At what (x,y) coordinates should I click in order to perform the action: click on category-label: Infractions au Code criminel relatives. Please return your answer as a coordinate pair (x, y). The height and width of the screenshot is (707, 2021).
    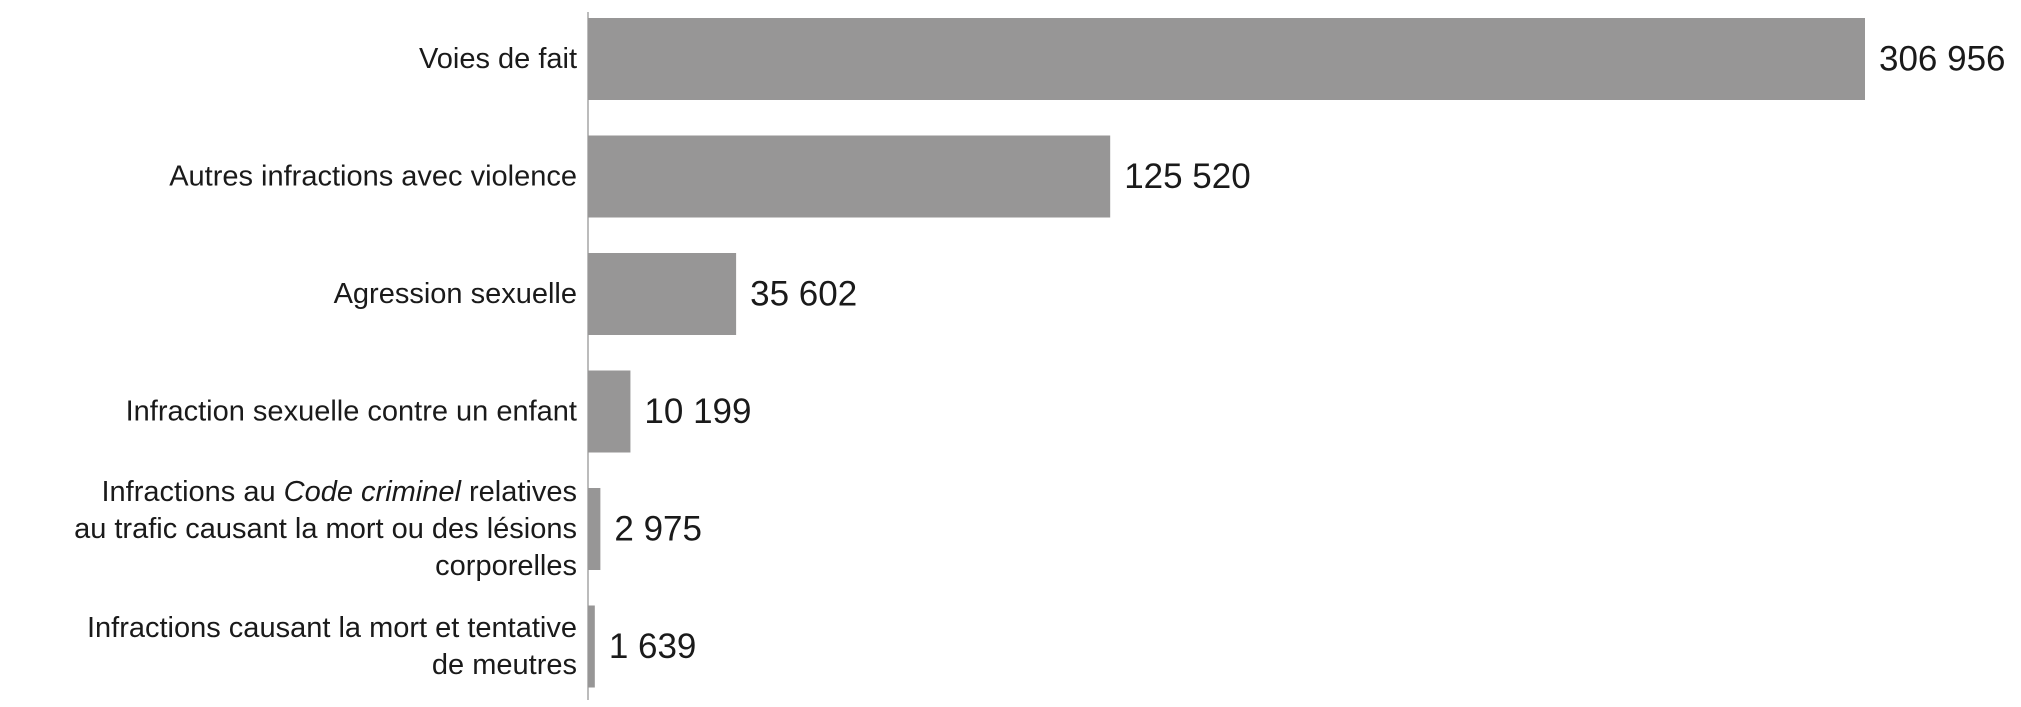
    Looking at the image, I should click on (340, 492).